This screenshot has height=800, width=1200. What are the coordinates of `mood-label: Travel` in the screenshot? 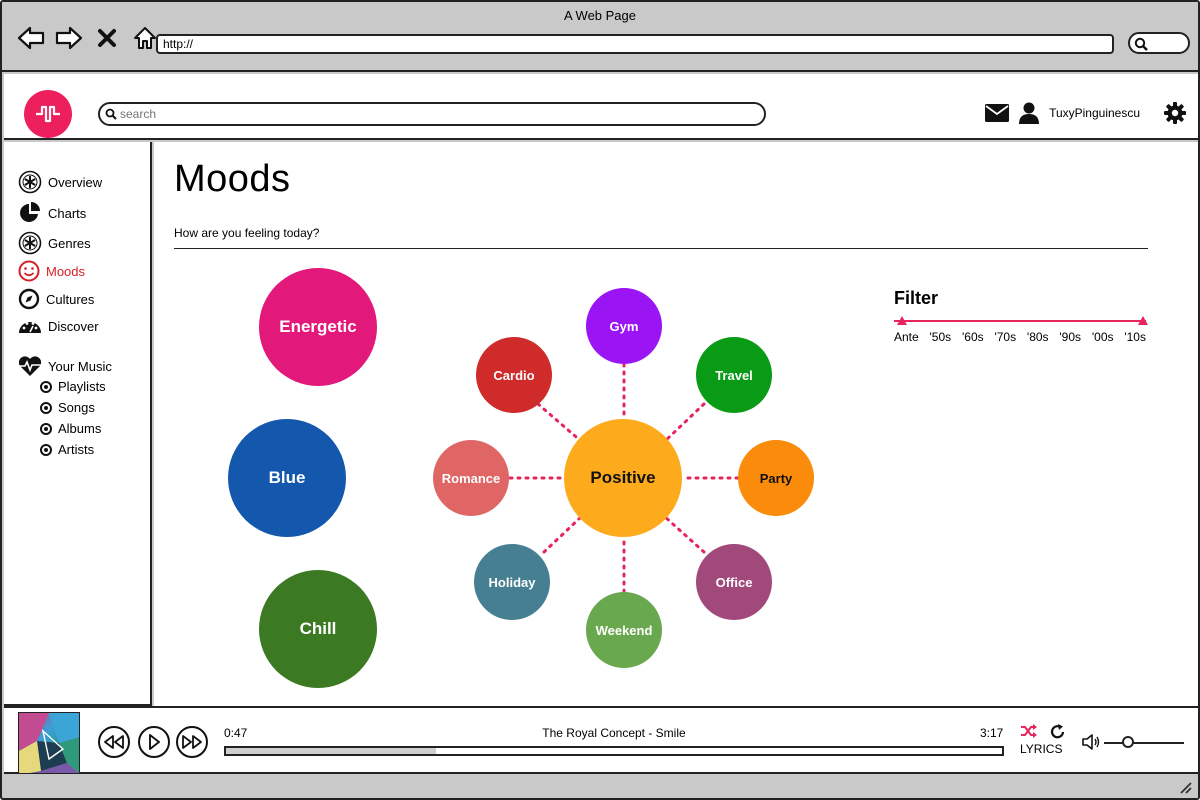 It's located at (734, 375).